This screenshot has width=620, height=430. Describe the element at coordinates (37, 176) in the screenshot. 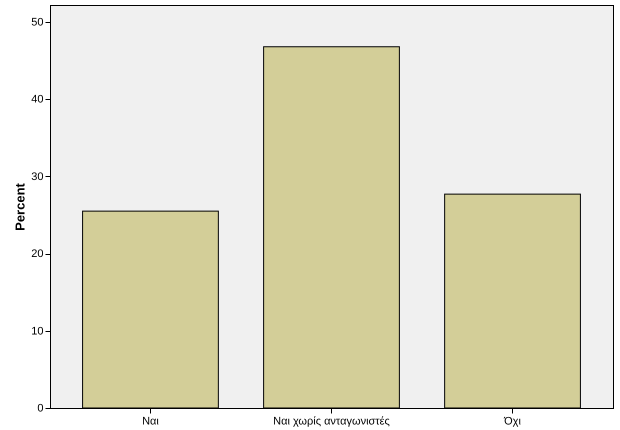

I see `y-tick-label: 30` at that location.